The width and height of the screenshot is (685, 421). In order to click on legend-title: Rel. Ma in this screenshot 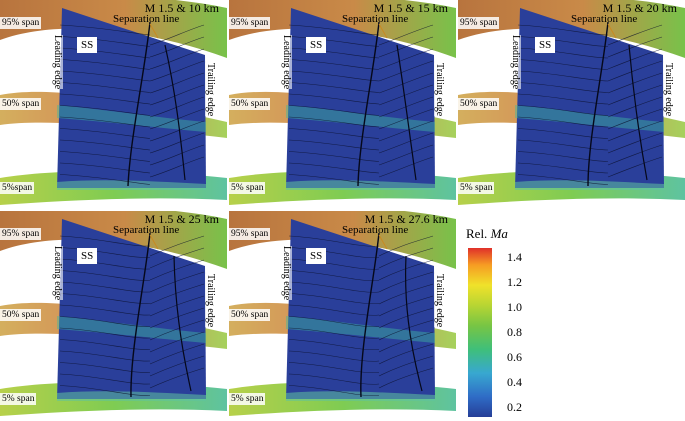, I will do `click(487, 234)`.